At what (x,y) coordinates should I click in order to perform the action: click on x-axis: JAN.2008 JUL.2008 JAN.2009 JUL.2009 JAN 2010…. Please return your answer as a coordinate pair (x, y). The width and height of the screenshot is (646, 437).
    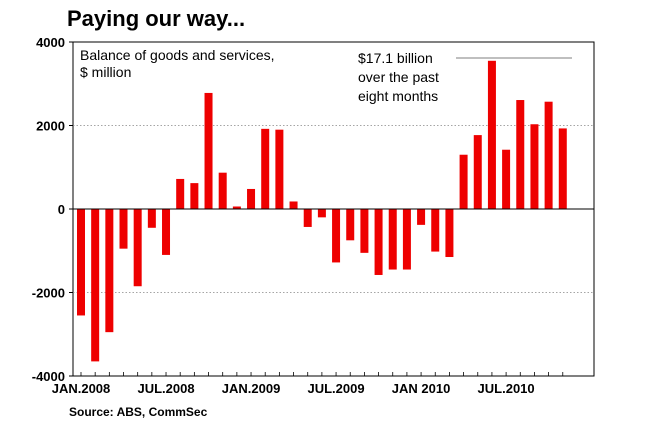
    Looking at the image, I should click on (308, 384).